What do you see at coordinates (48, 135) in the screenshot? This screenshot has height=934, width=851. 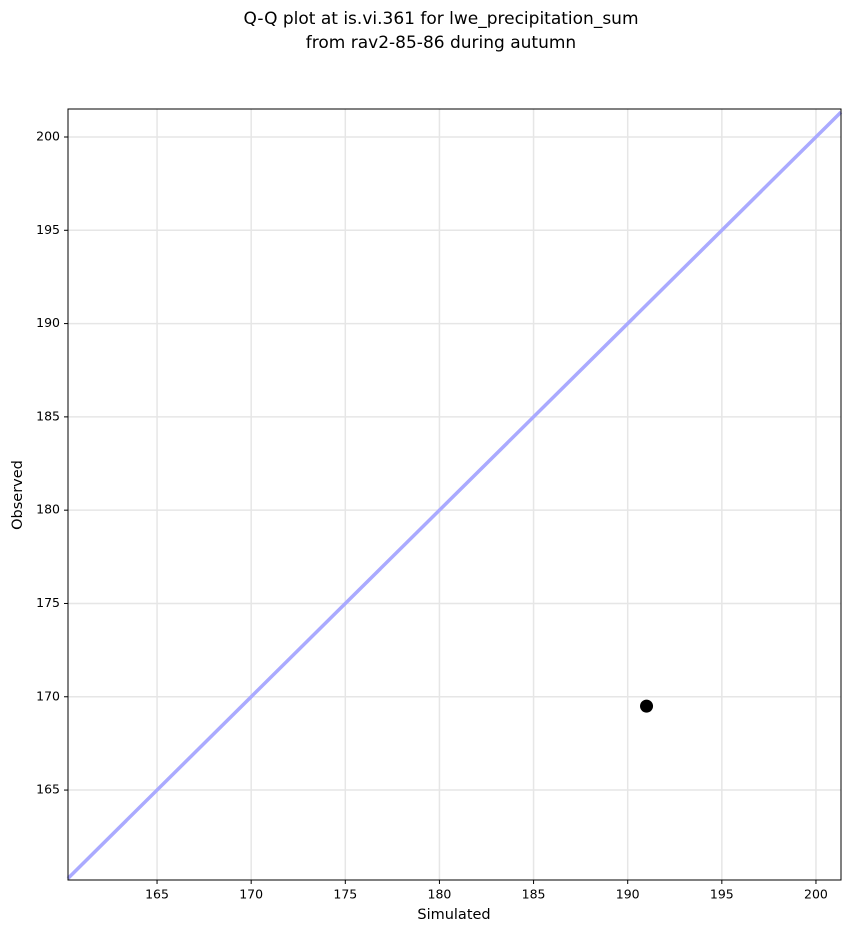 I see `y-tick-label: 200` at bounding box center [48, 135].